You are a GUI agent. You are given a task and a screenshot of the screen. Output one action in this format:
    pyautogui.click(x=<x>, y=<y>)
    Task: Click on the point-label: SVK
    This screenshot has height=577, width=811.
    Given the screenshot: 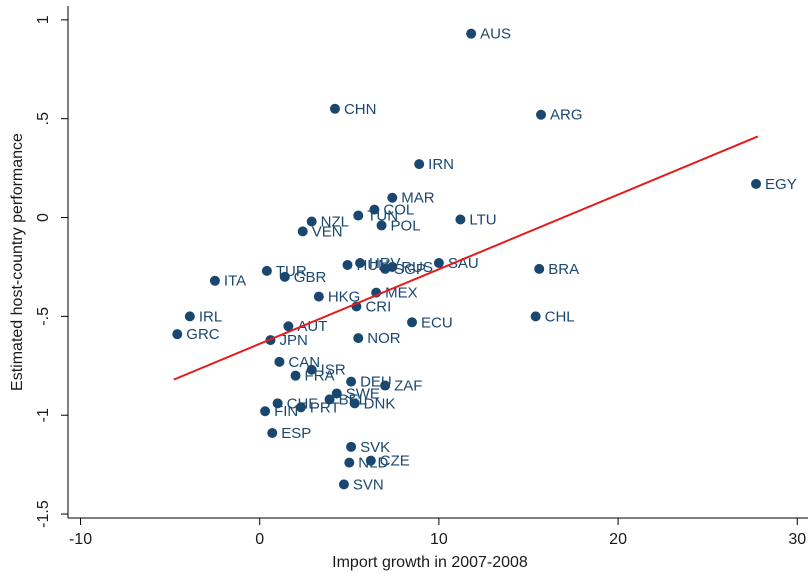 What is the action you would take?
    pyautogui.click(x=375, y=447)
    